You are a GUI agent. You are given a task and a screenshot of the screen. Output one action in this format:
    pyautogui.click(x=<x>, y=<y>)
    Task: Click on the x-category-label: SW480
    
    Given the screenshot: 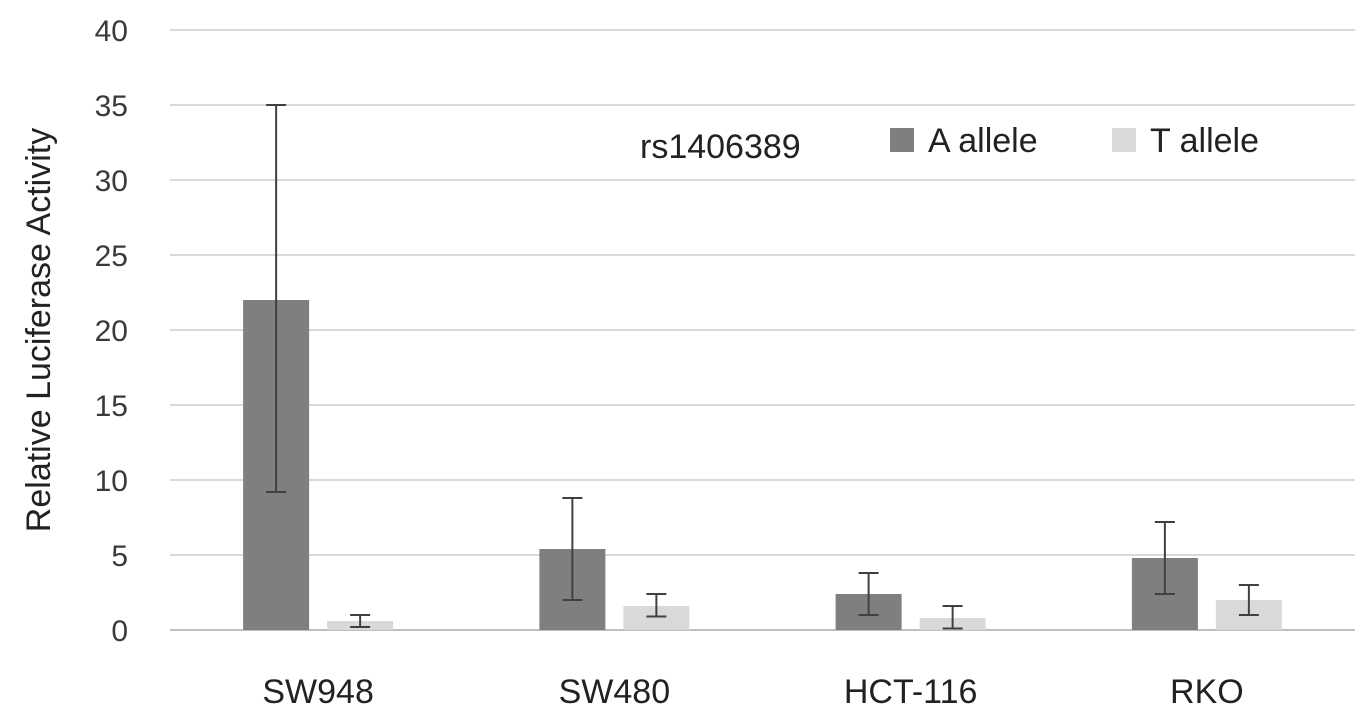 What is the action you would take?
    pyautogui.click(x=615, y=691)
    